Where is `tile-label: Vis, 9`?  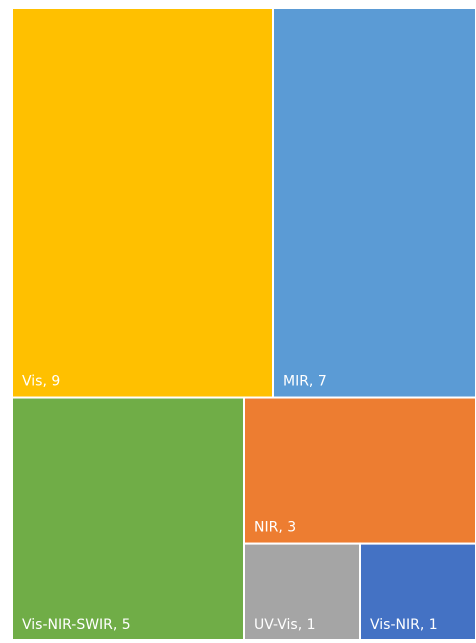 tile-label: Vis, 9 is located at coordinates (41, 382).